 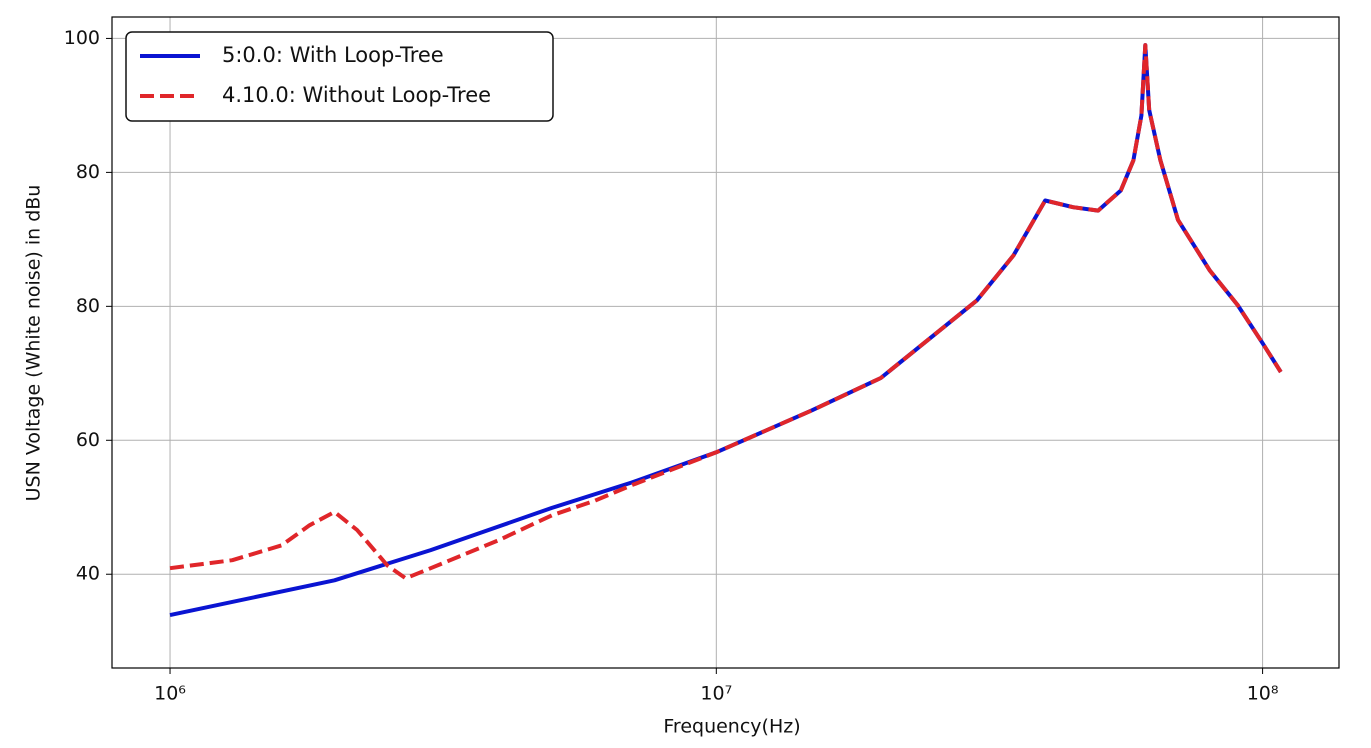 What do you see at coordinates (88, 440) in the screenshot?
I see `y-tick-label: 60` at bounding box center [88, 440].